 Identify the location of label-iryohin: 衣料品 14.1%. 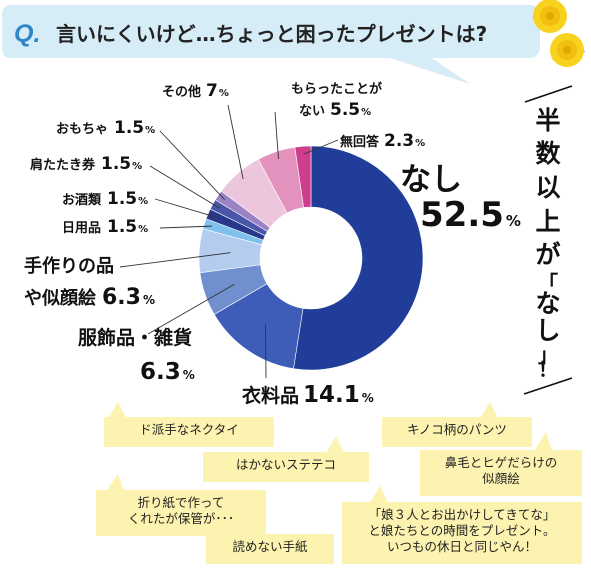
(308, 395).